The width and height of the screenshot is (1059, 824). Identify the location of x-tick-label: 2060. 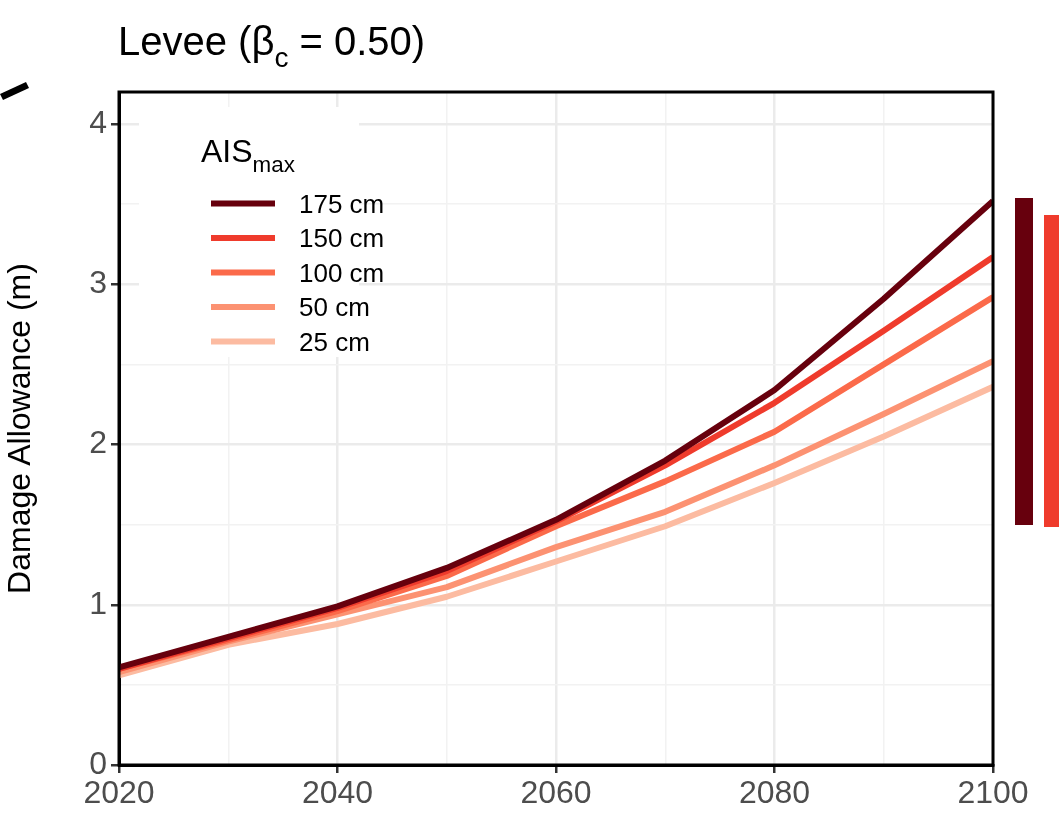
(556, 792).